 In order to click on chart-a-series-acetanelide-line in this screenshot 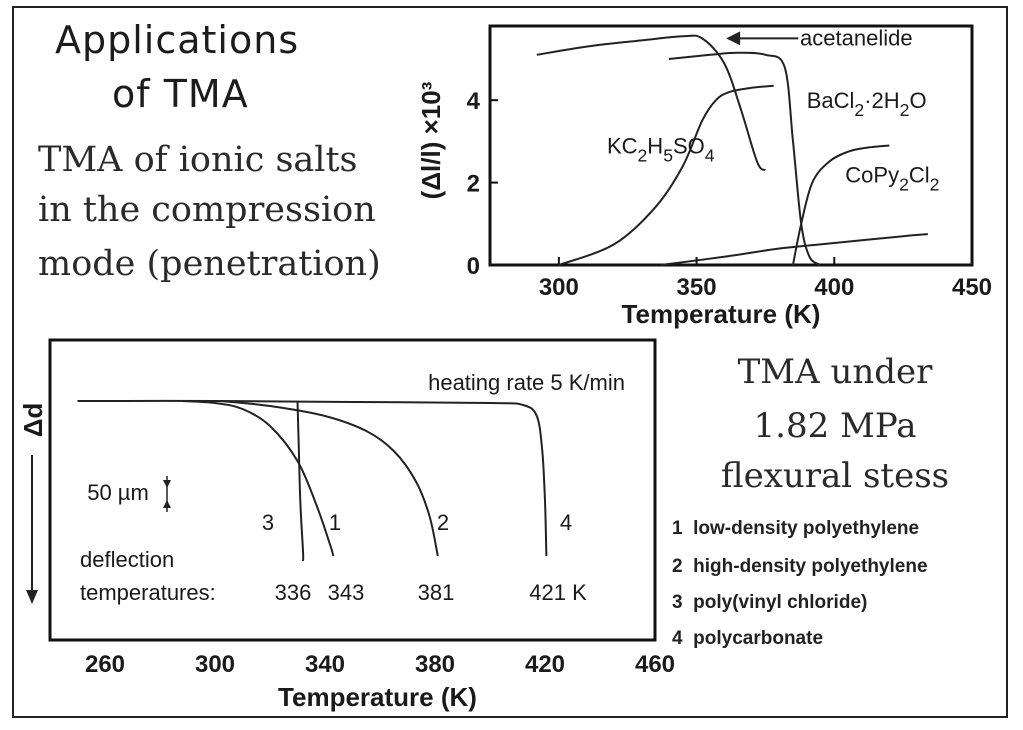, I will do `click(651, 103)`.